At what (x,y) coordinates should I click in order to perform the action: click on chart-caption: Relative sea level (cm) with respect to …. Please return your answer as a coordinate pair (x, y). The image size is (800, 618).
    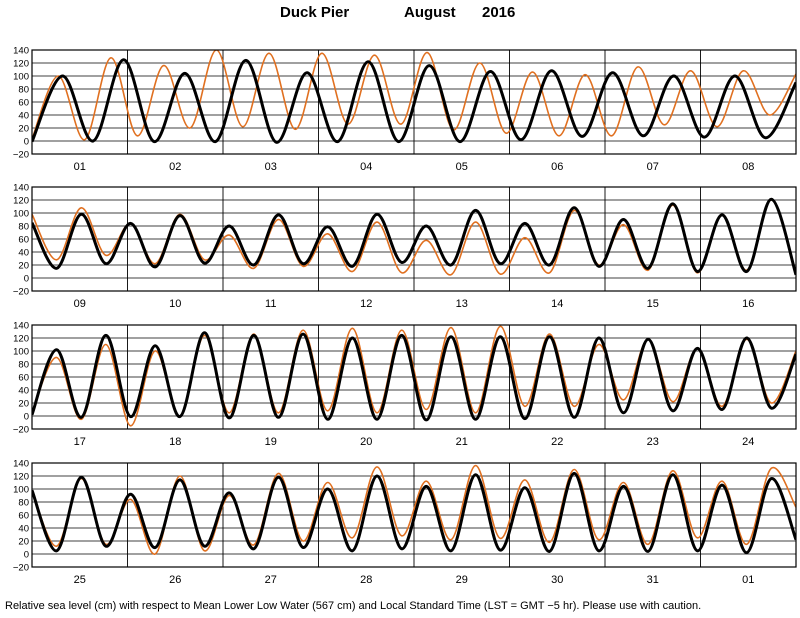
    Looking at the image, I should click on (353, 606).